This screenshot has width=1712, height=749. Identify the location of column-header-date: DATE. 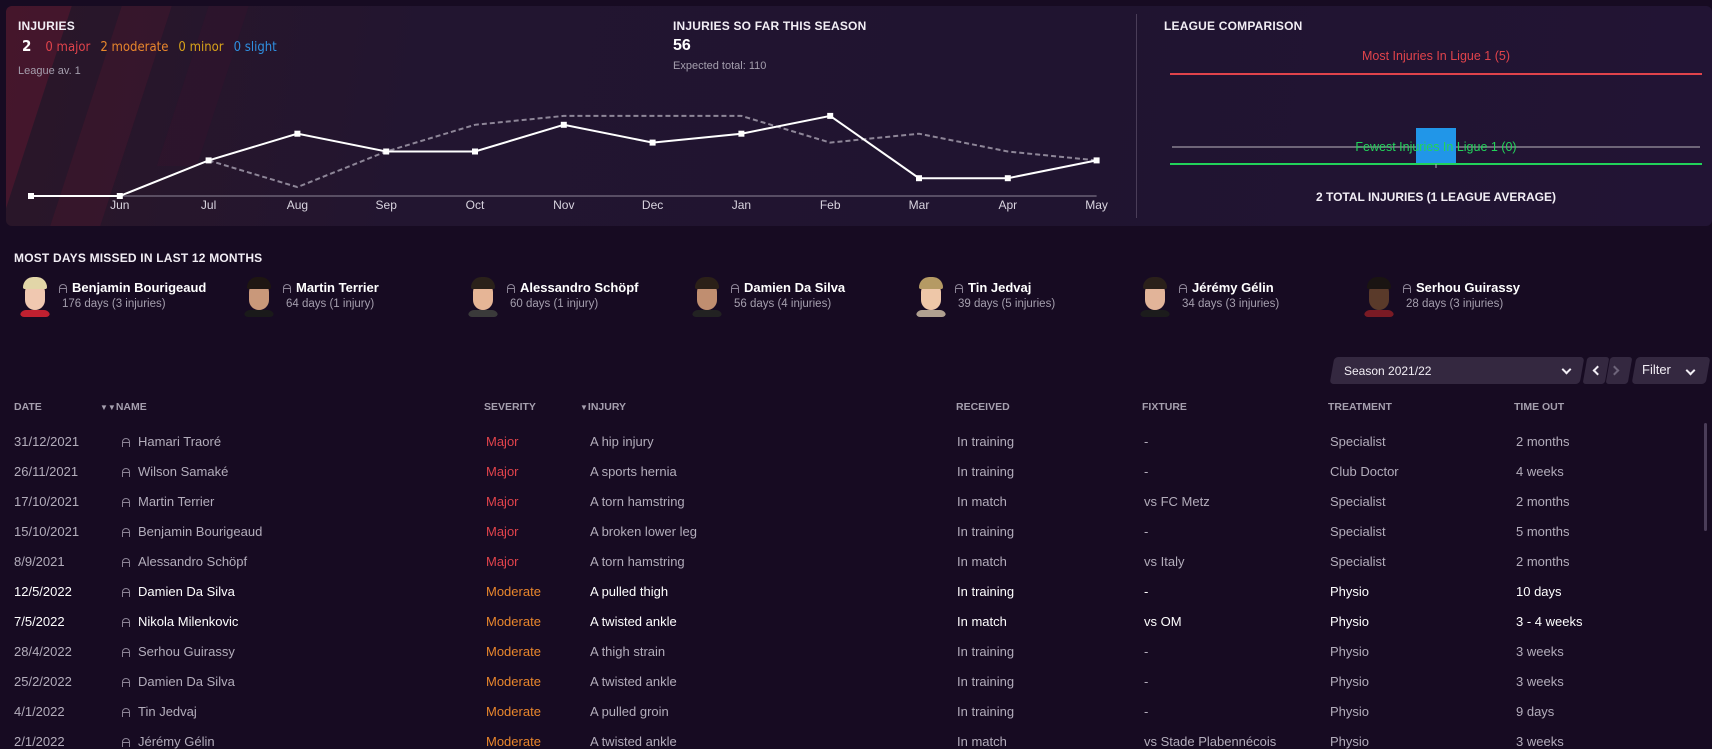
(28, 407).